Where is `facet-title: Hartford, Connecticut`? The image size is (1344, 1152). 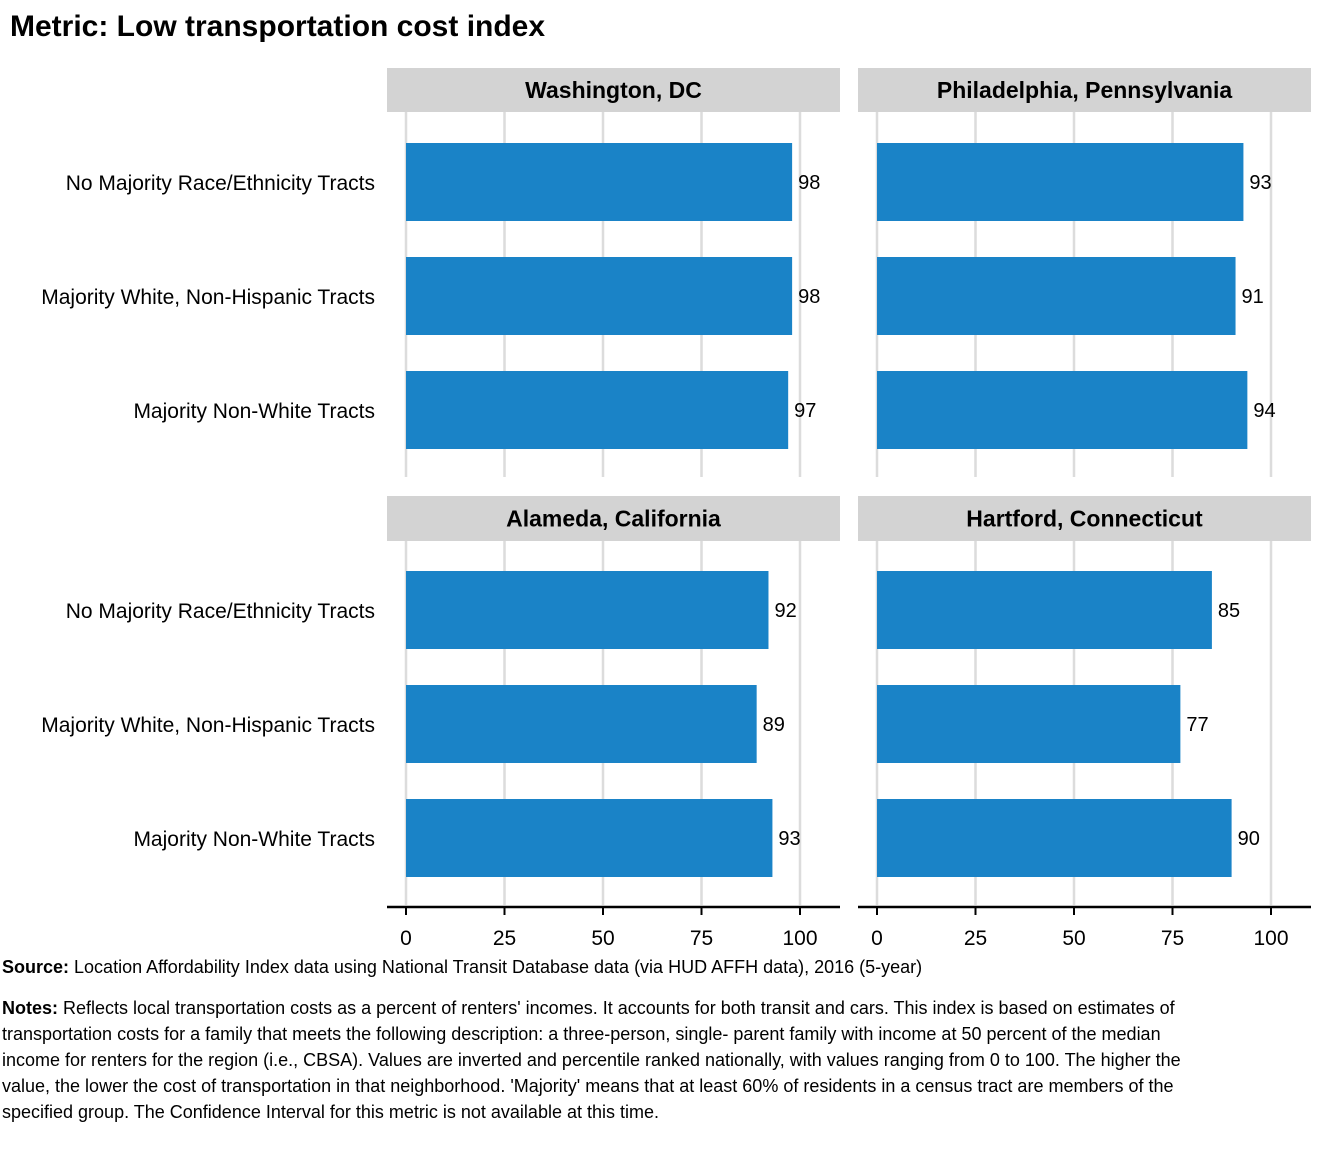
facet-title: Hartford, Connecticut is located at coordinates (1084, 519).